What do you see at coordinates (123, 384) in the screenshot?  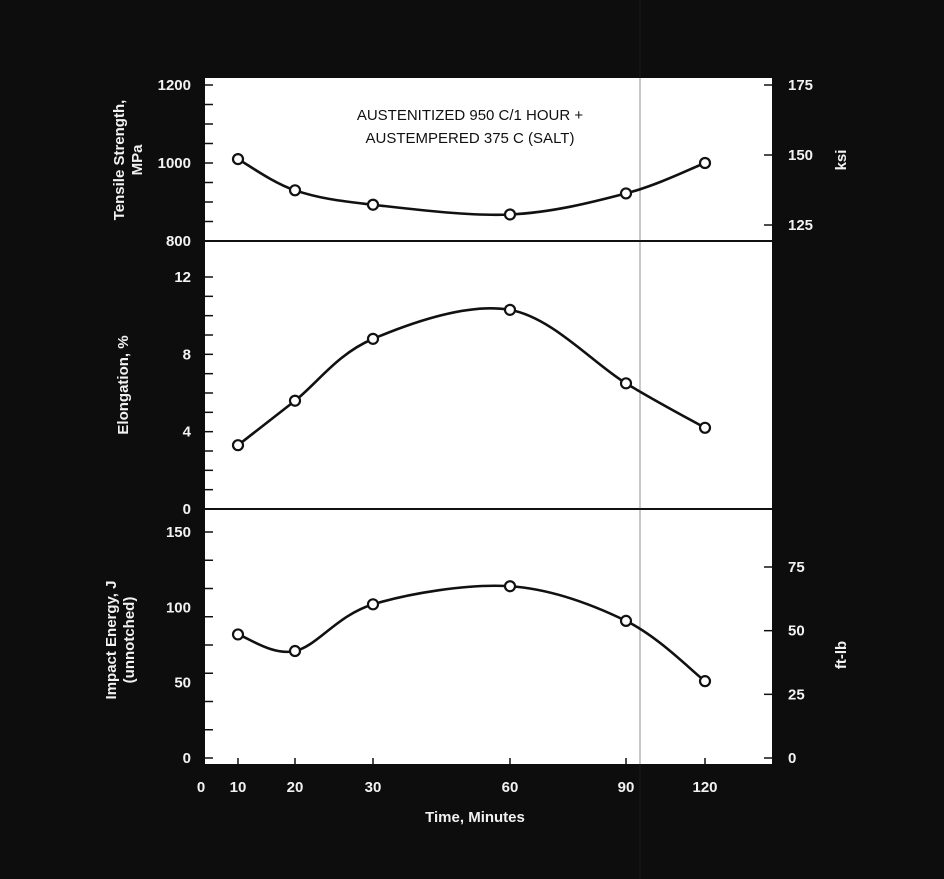 I see `elongation-ylabel: Elongation, %` at bounding box center [123, 384].